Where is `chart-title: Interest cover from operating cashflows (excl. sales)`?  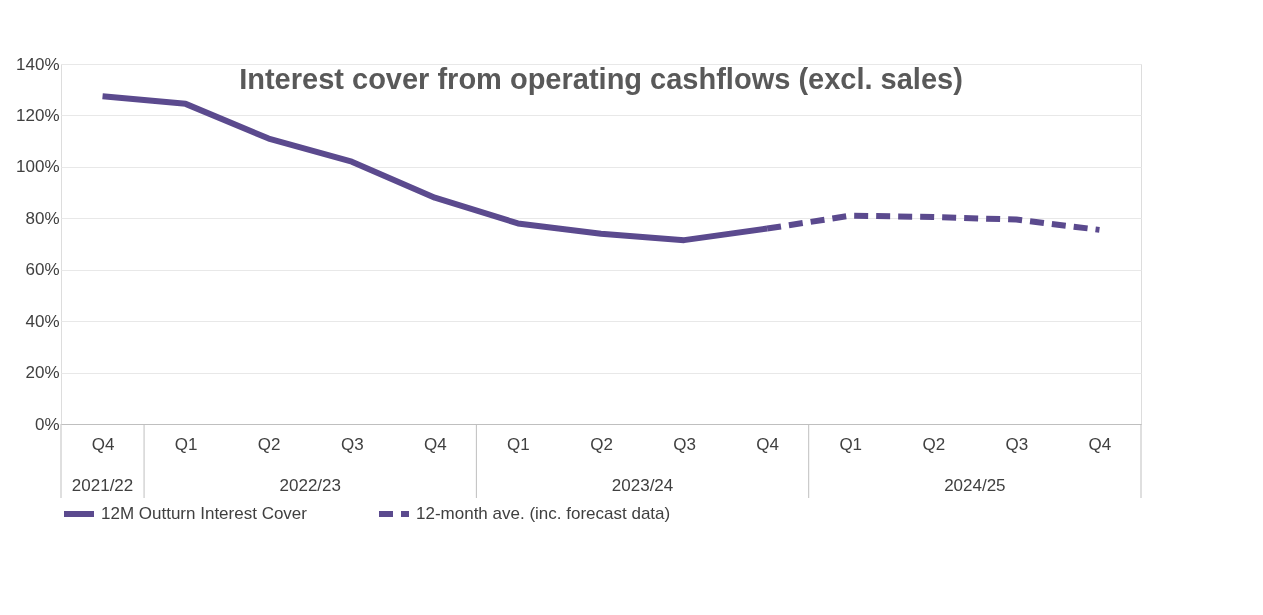 chart-title: Interest cover from operating cashflows (excl. sales) is located at coordinates (601, 79).